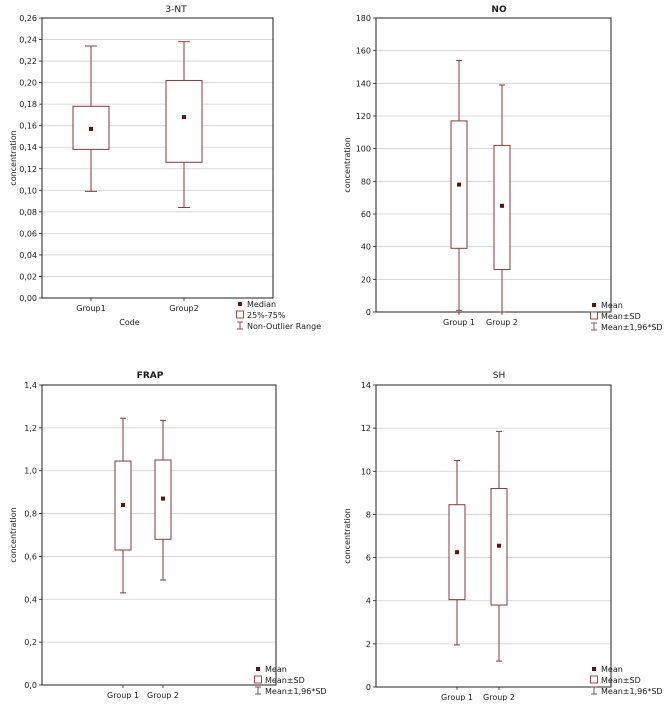 This screenshot has height=705, width=669. Describe the element at coordinates (366, 279) in the screenshot. I see `y-tick-label: 20` at that location.